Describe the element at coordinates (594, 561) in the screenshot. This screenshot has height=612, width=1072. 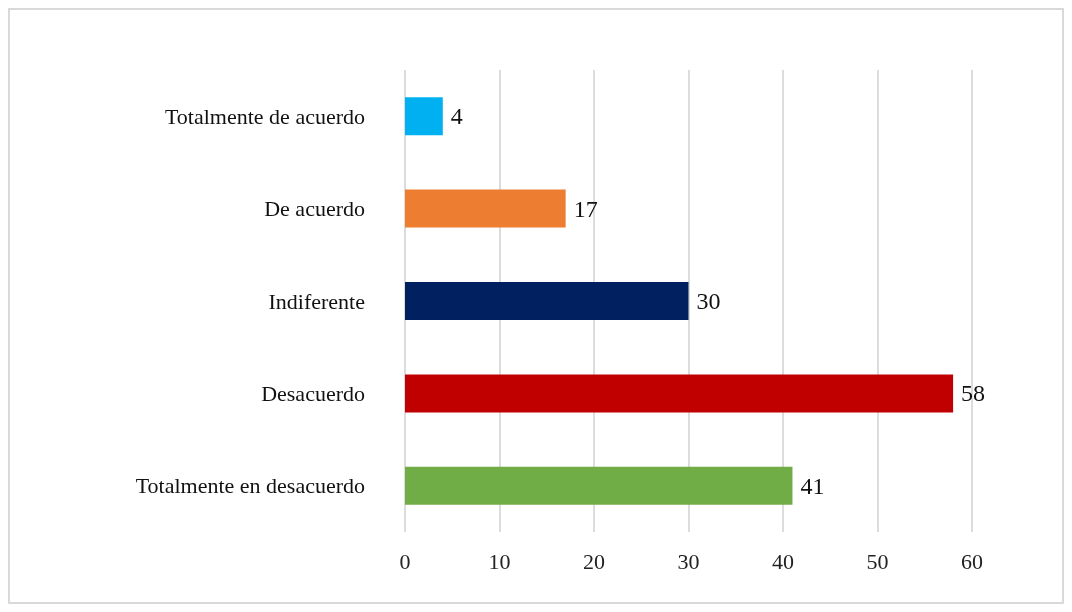
I see `x-tick-label: 20` at that location.